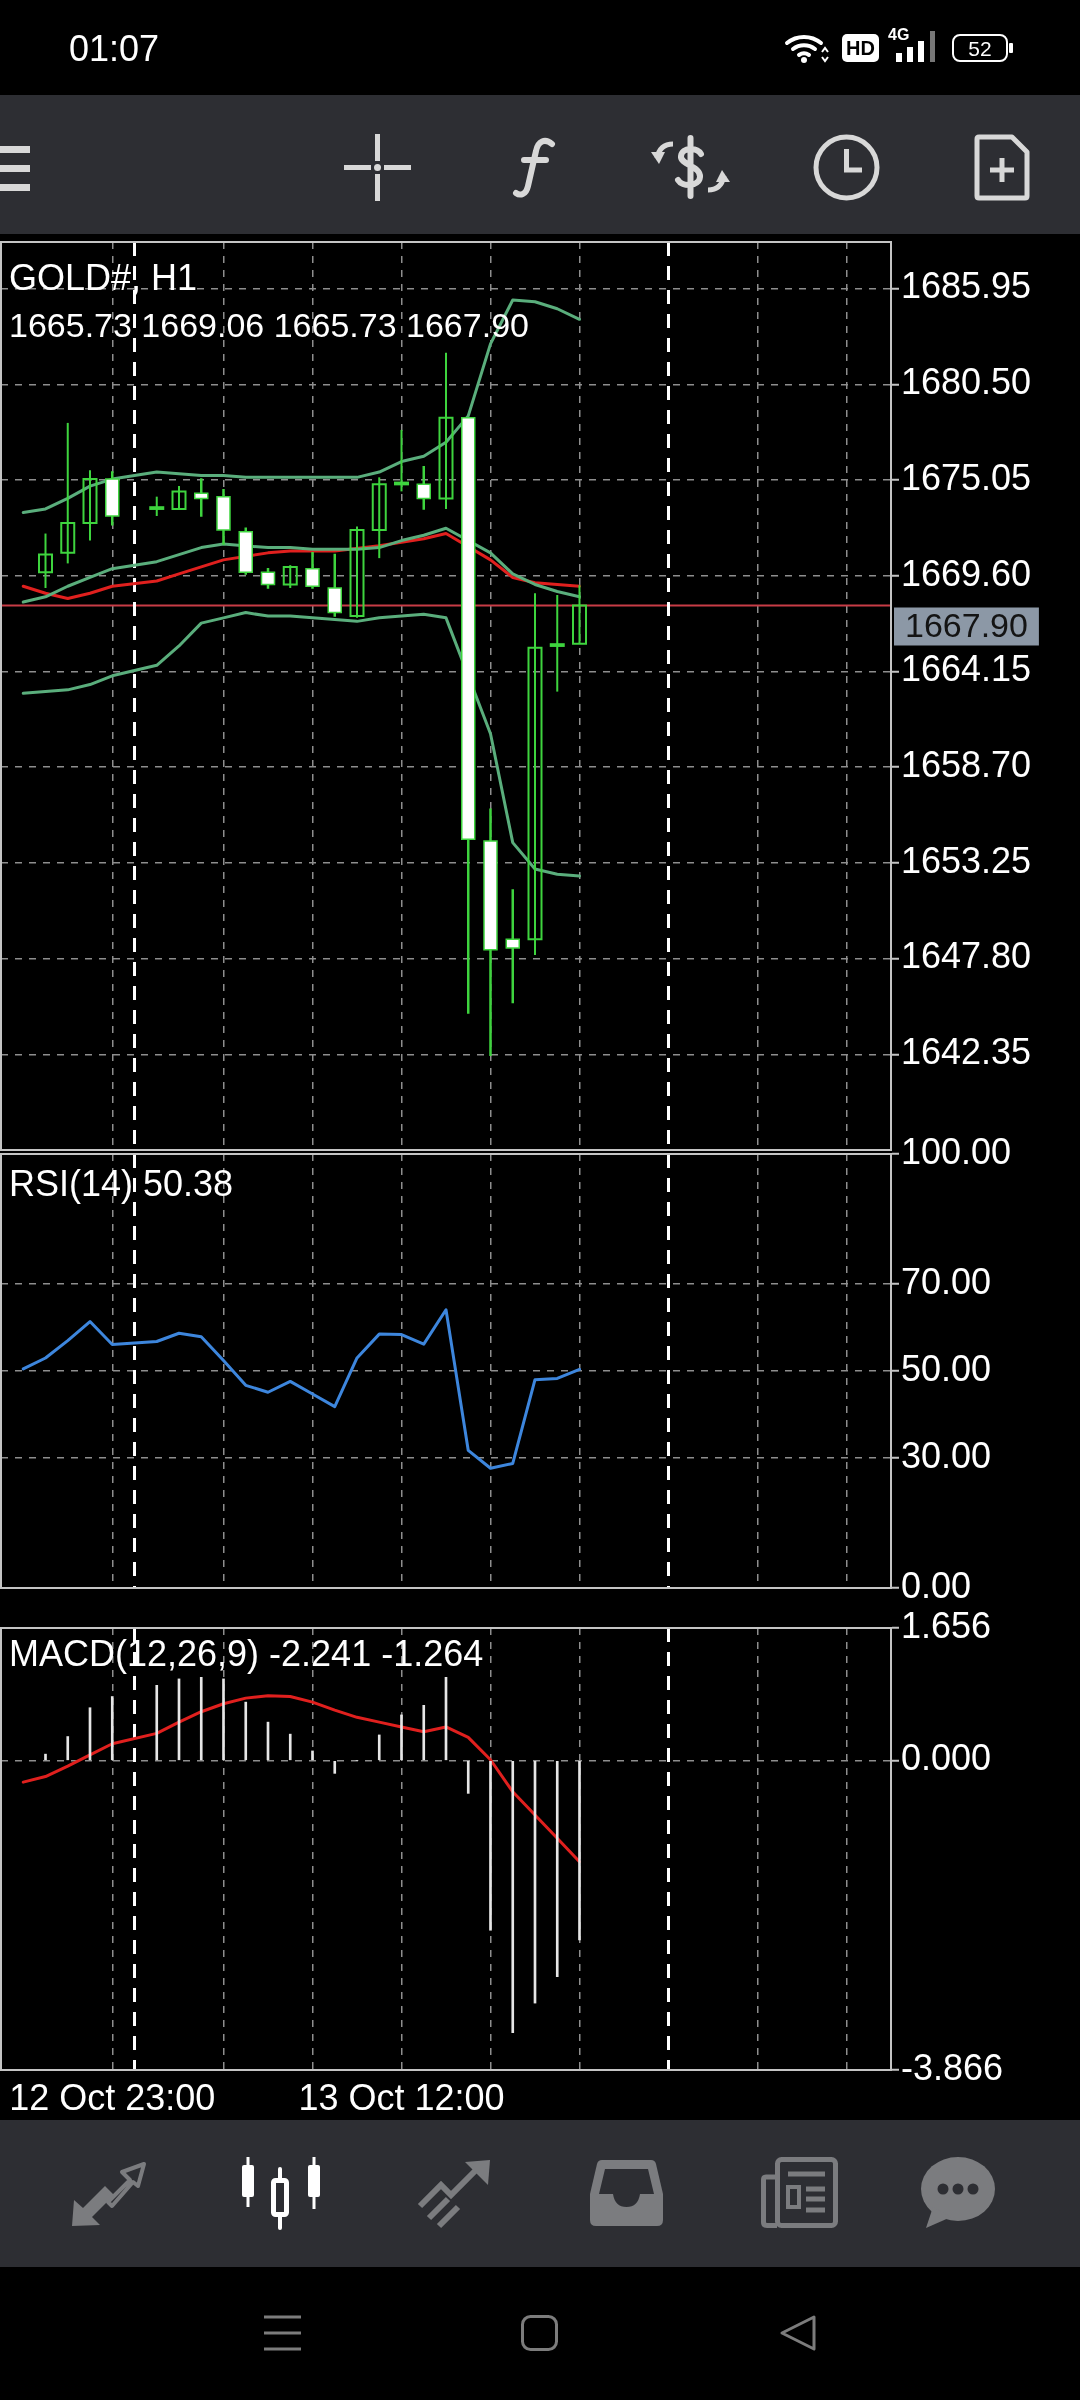 This screenshot has height=2400, width=1080. I want to click on y-tick-label: 1.656, so click(946, 1625).